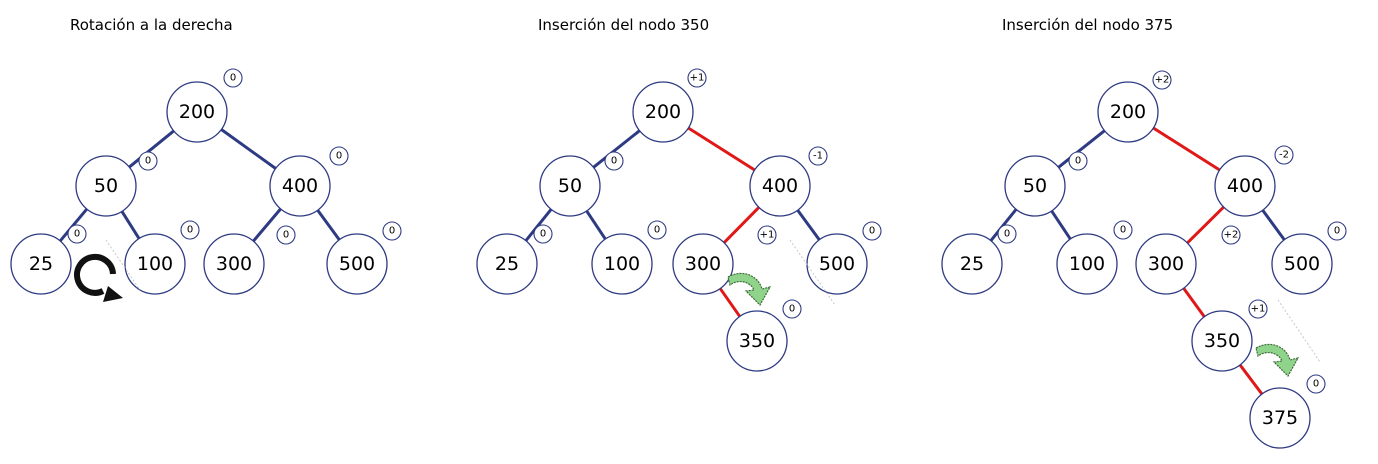  I want to click on tree-node-375: 375, so click(1280, 418).